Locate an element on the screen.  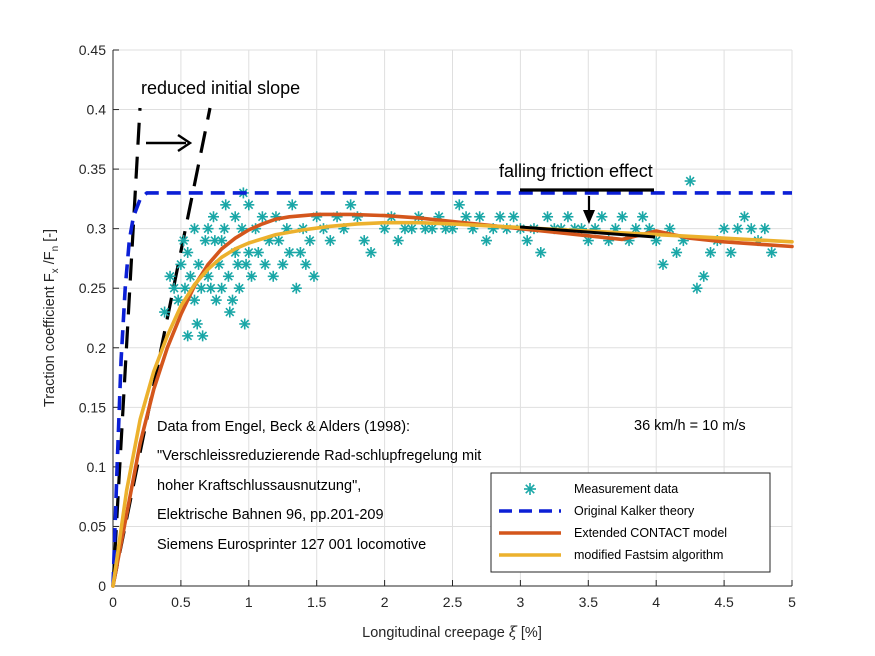
x-tick-label: 3.5 is located at coordinates (589, 602).